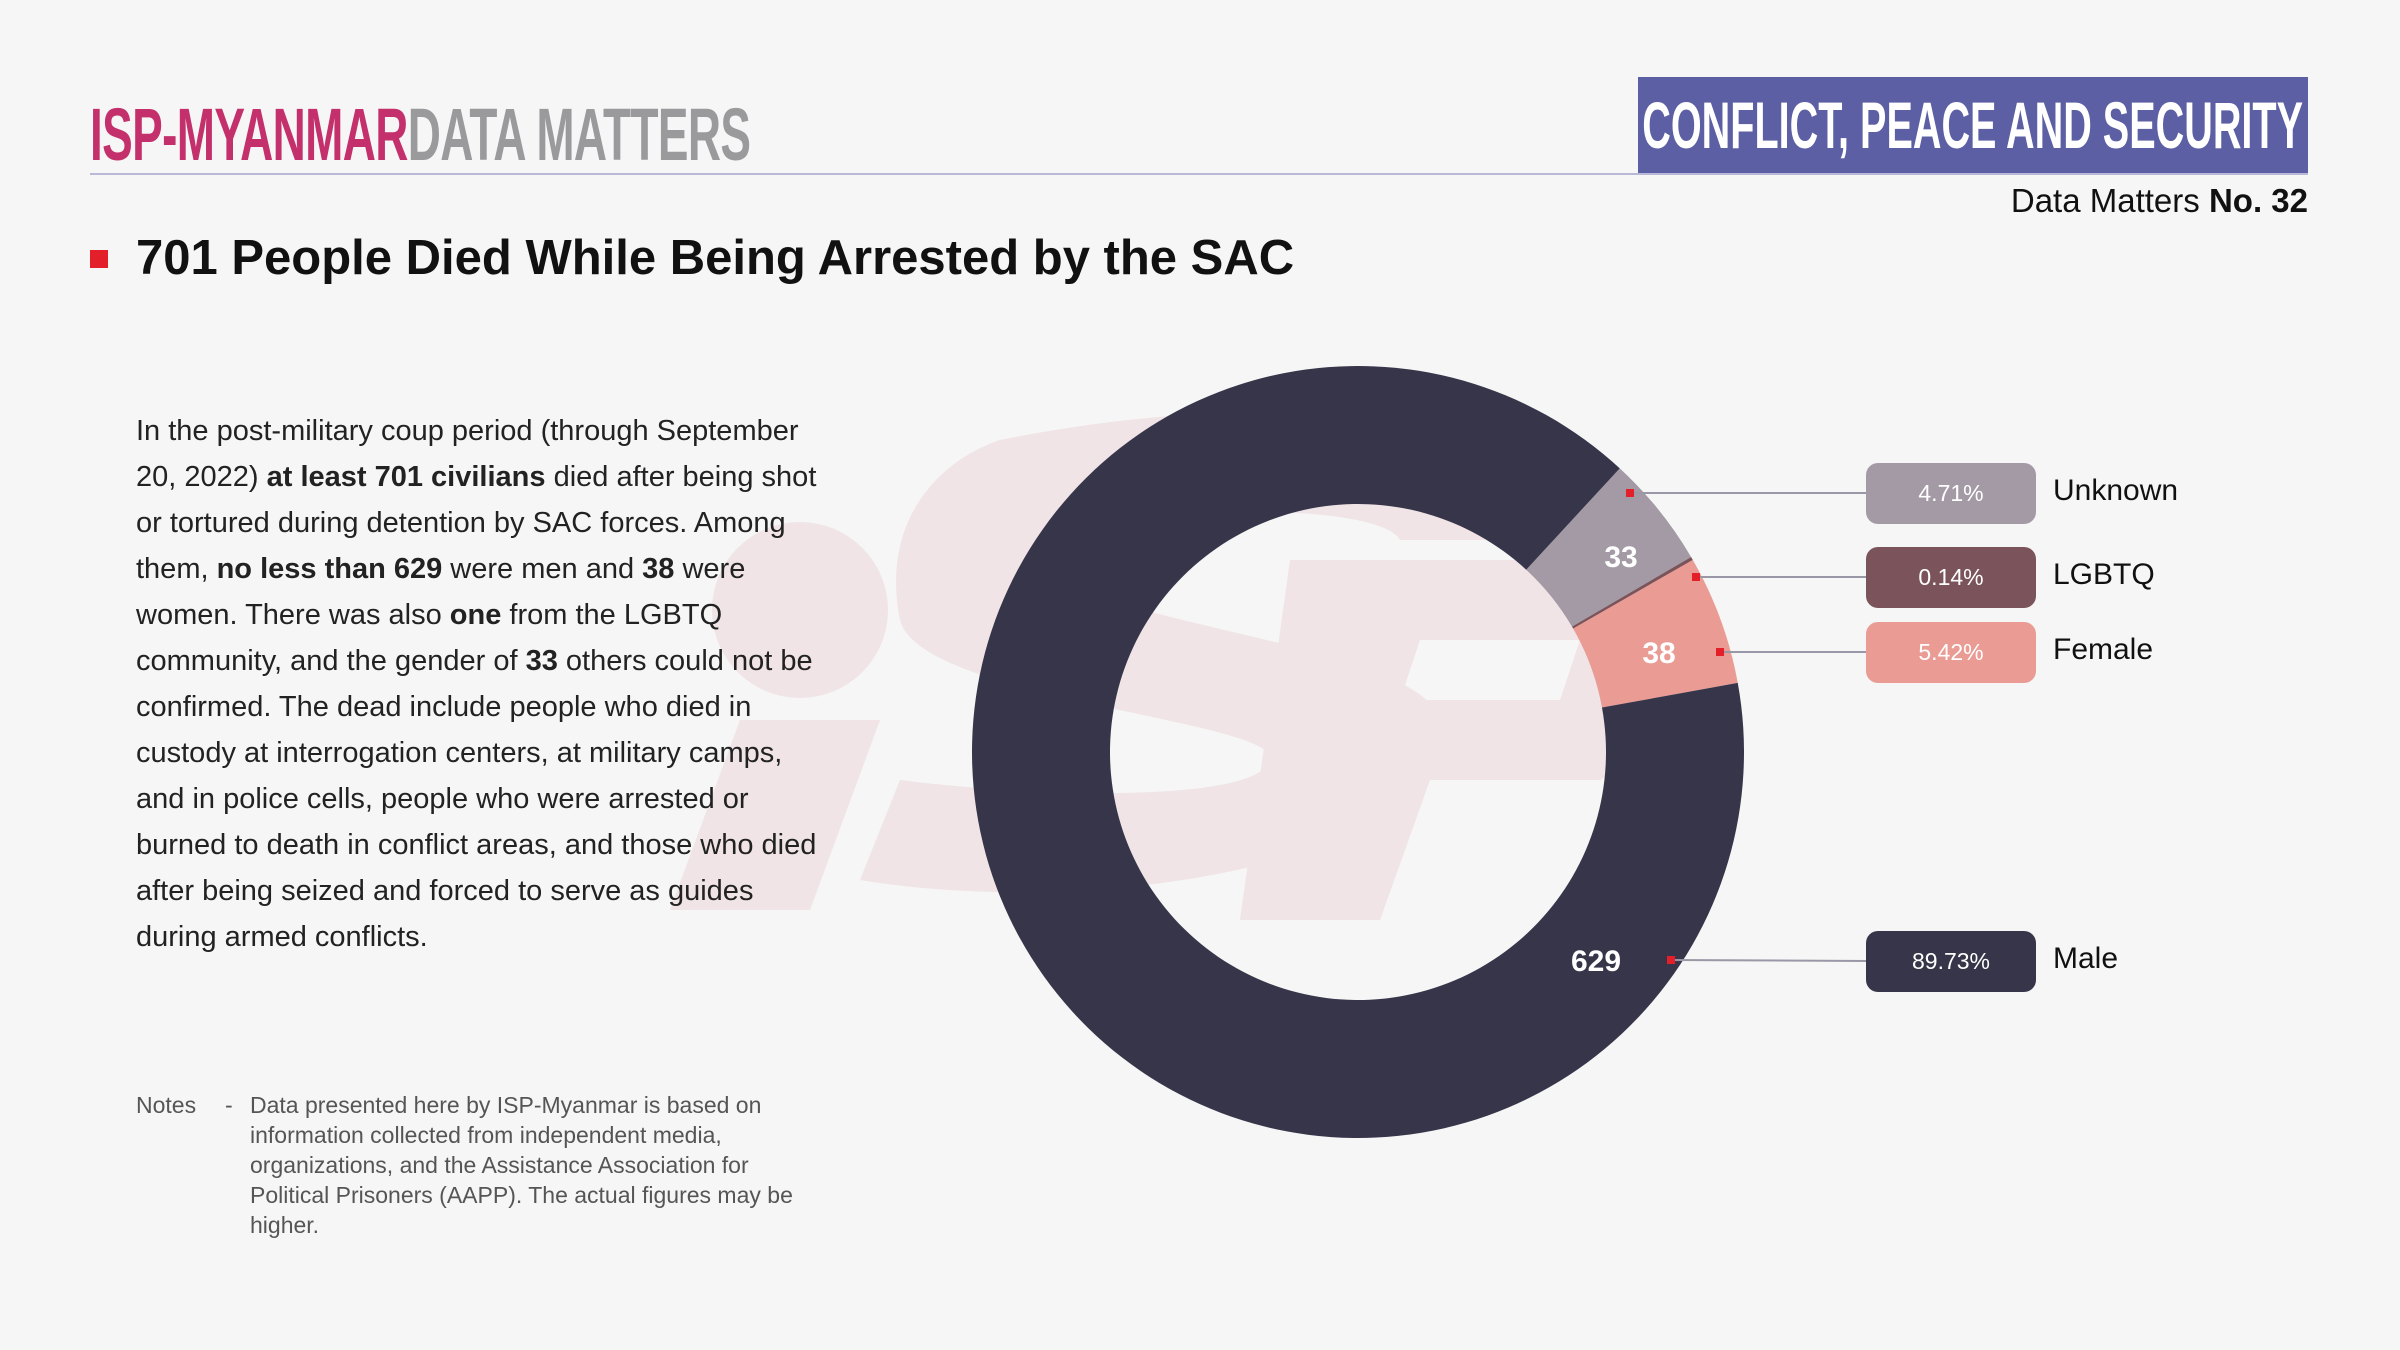 The height and width of the screenshot is (1350, 2400). I want to click on legend-percent-unknown: 4.71%, so click(1951, 493).